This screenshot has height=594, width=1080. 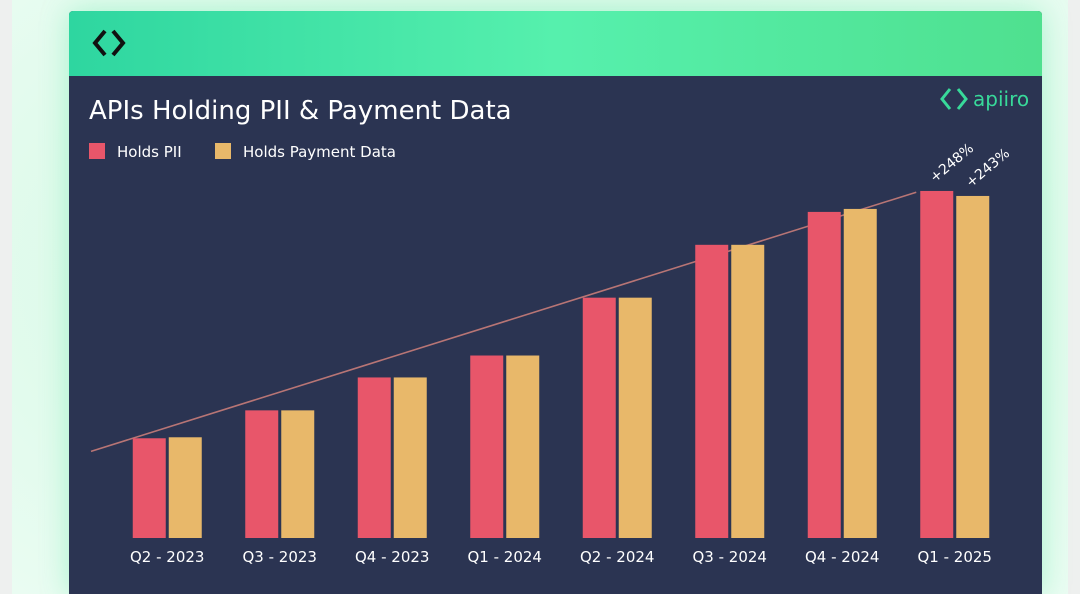 I want to click on chart-title: APIs Holding PII & Payment Data, so click(x=300, y=111).